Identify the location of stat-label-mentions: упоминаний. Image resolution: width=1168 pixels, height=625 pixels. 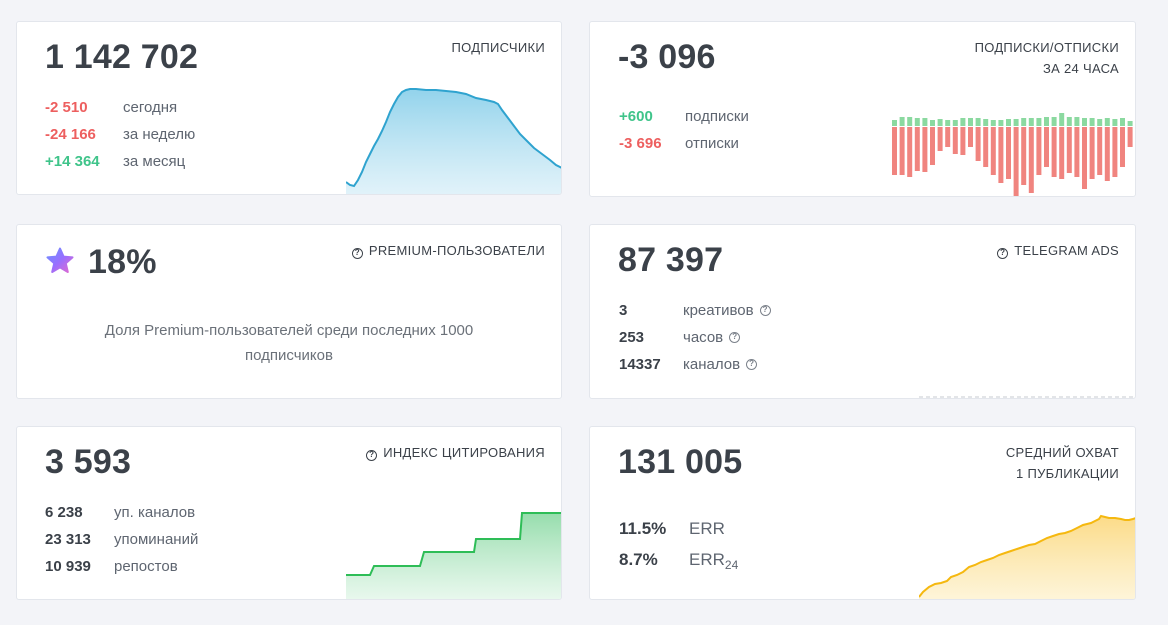
(156, 539).